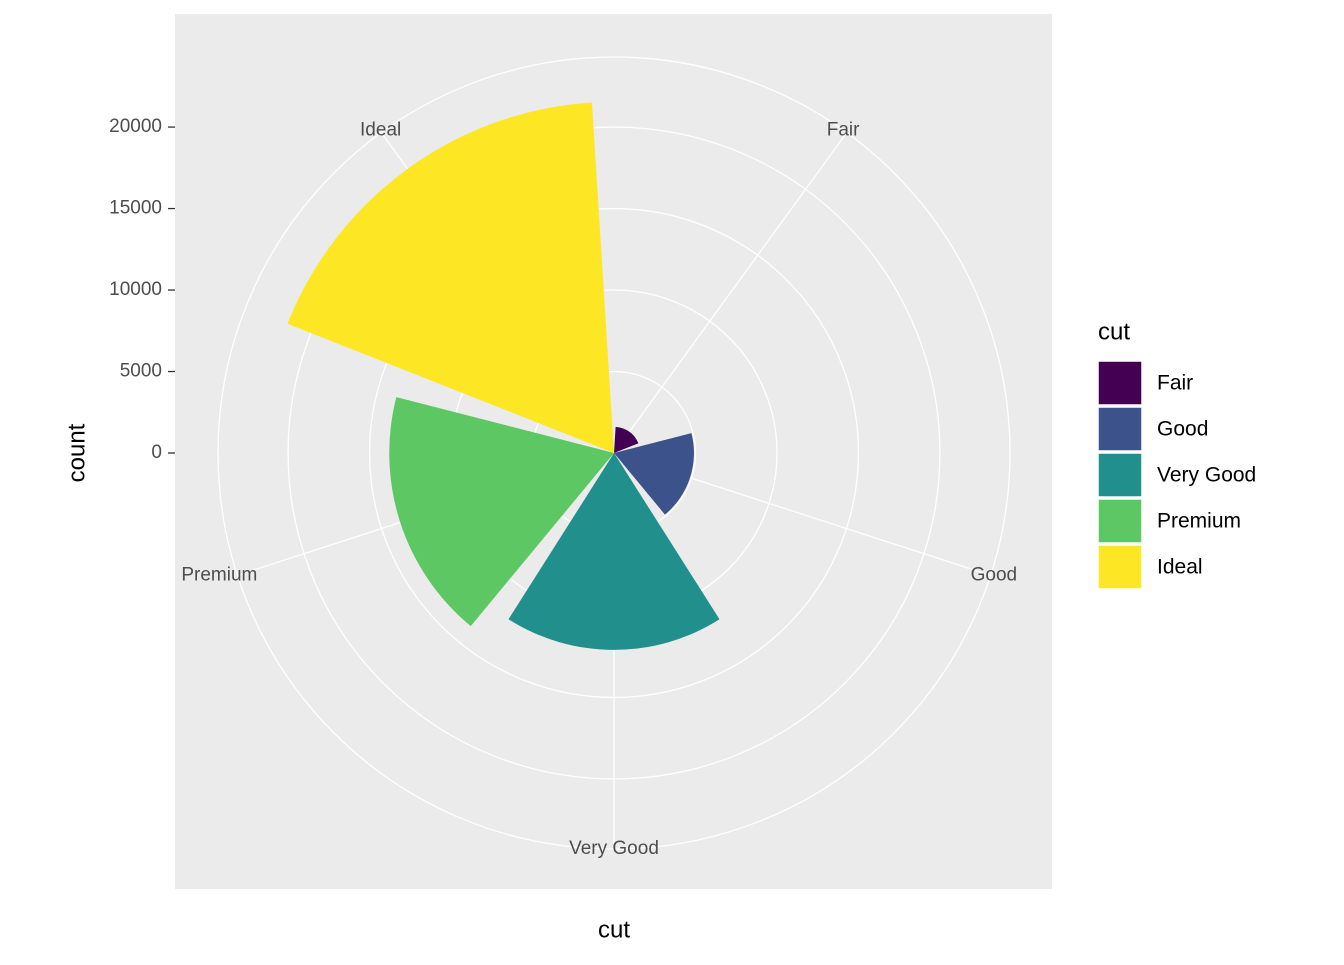 Image resolution: width=1344 pixels, height=965 pixels. I want to click on y-axis-title: count, so click(76, 452).